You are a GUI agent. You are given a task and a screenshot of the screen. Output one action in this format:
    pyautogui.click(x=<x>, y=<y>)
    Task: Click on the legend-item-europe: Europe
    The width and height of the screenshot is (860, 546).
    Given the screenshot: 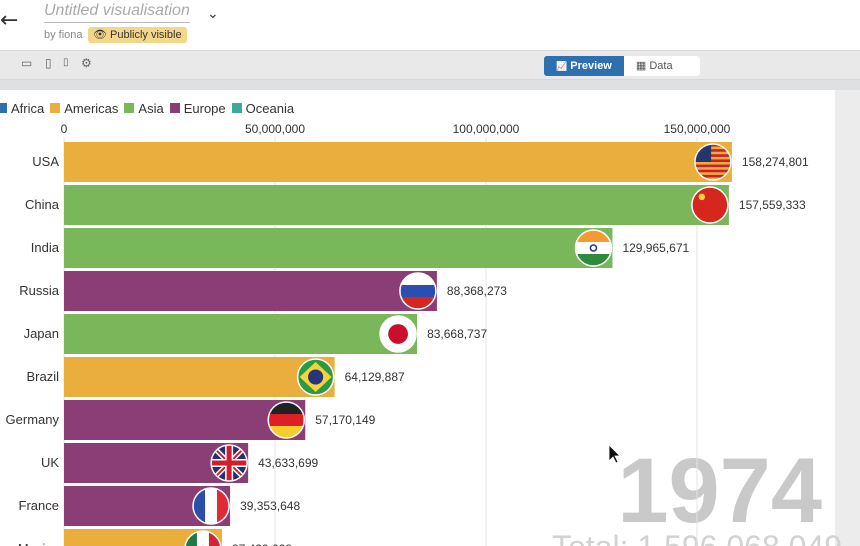 What is the action you would take?
    pyautogui.click(x=197, y=108)
    